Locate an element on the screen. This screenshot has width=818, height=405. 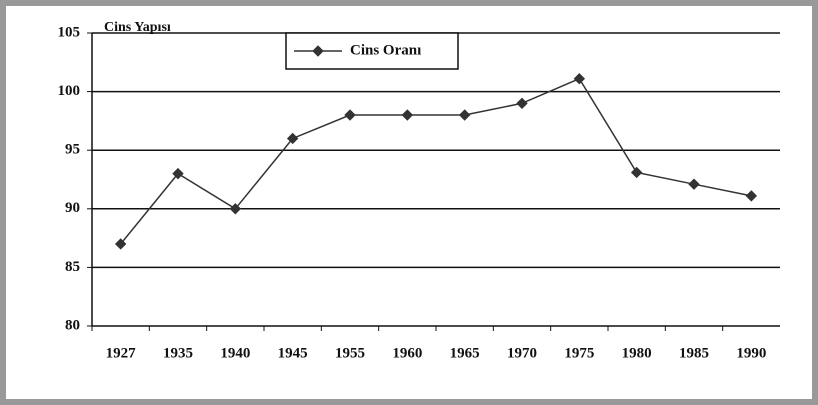
y-tick-label: 90 is located at coordinates (72, 208).